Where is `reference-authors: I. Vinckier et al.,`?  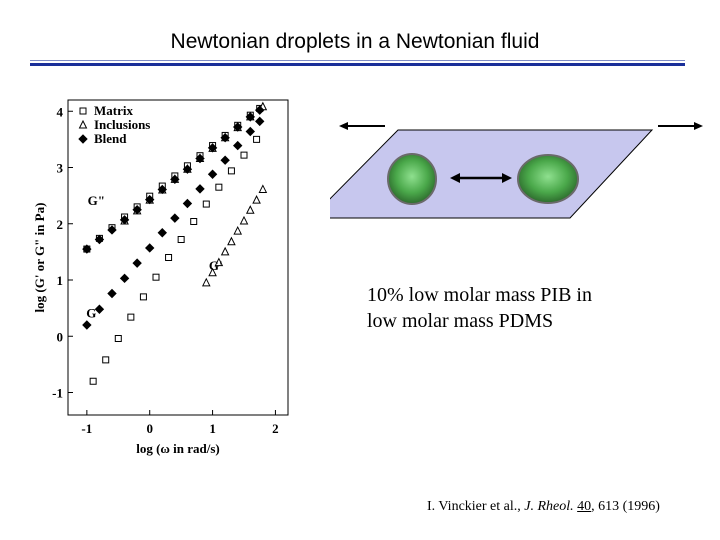
reference-authors: I. Vinckier et al., is located at coordinates (474, 506).